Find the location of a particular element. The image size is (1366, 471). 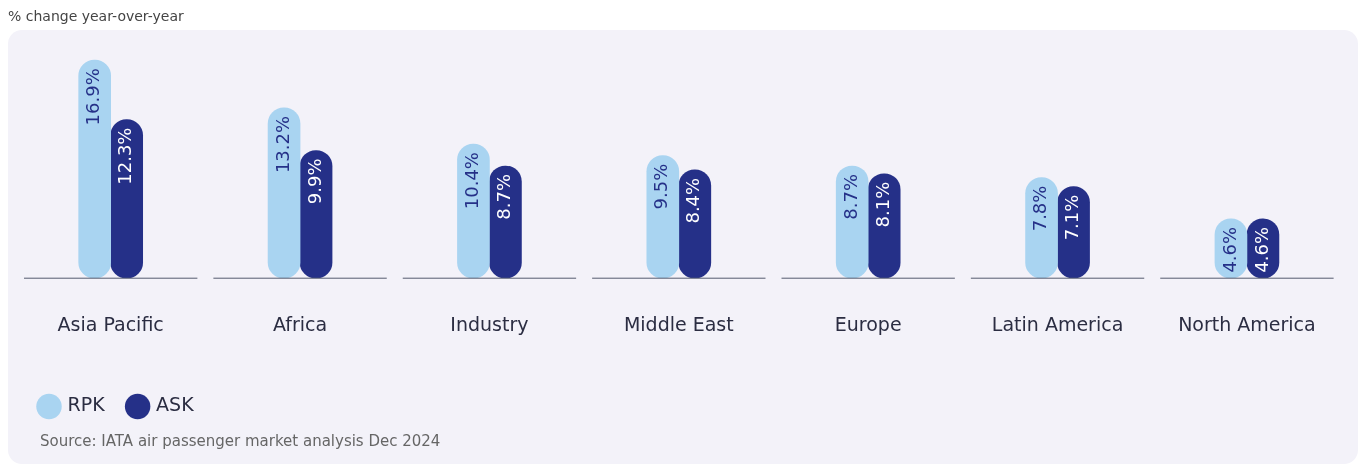

data-label: 16.9% is located at coordinates (93, 97).